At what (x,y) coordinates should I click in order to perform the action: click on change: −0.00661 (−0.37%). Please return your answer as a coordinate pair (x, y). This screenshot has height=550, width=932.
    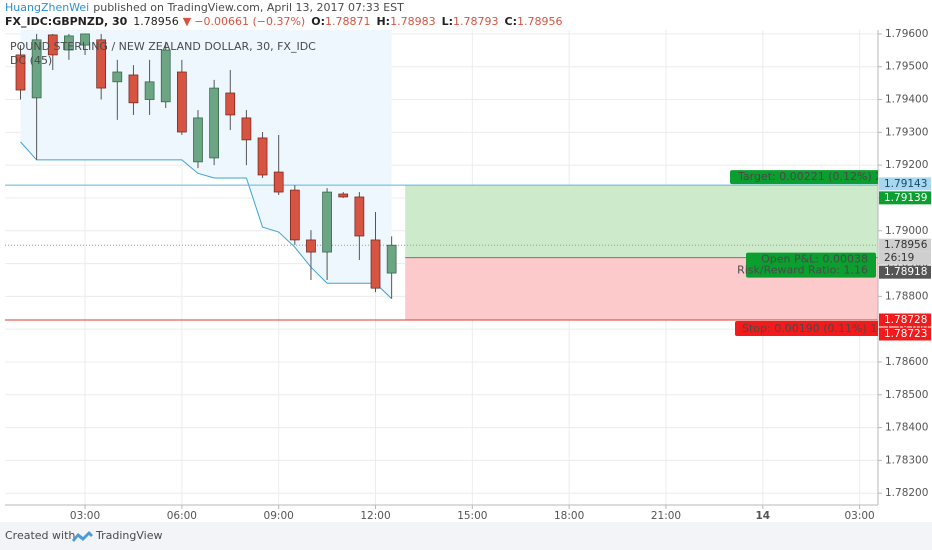
    Looking at the image, I should click on (249, 21).